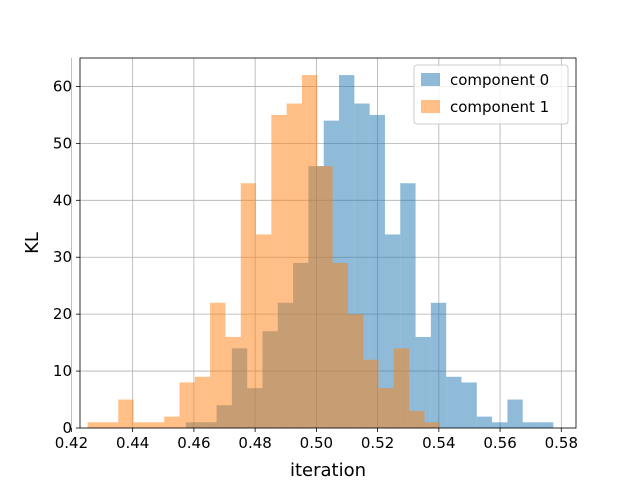 This screenshot has height=480, width=640. Describe the element at coordinates (438, 443) in the screenshot. I see `x-tick-label: 0.54` at that location.